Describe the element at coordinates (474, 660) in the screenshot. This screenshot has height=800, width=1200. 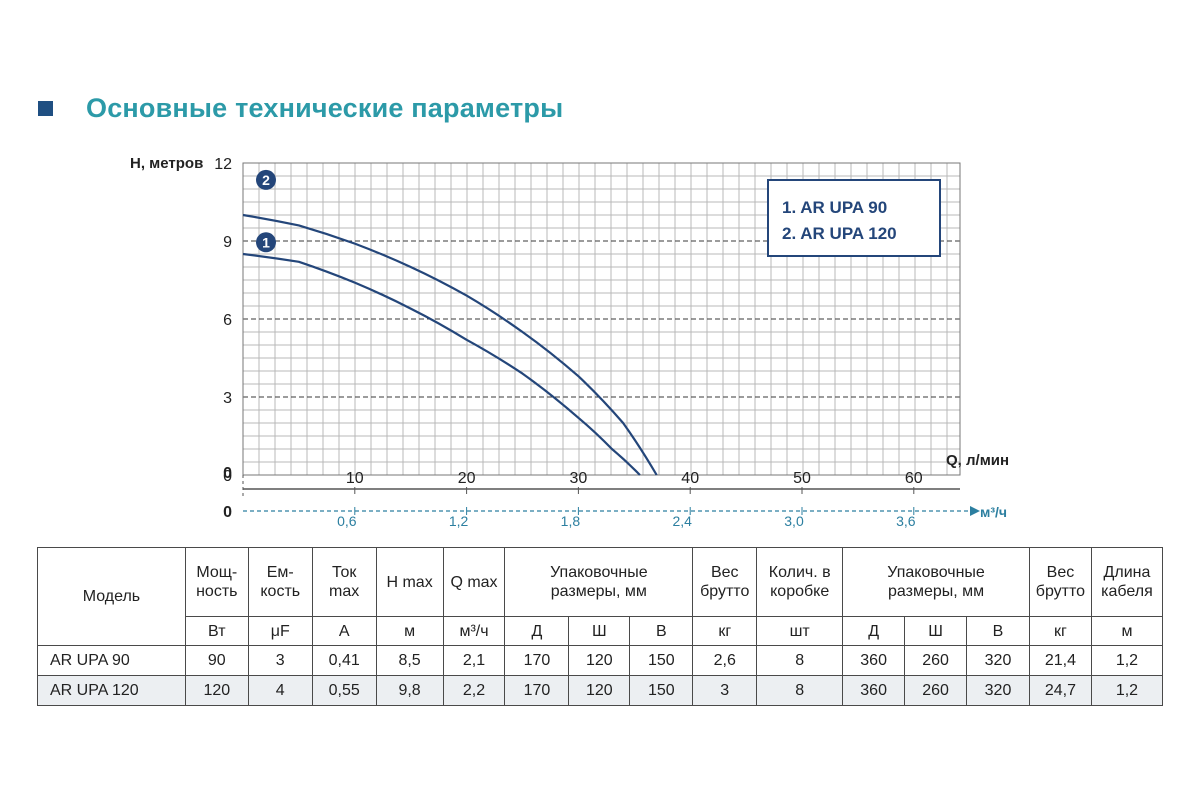
I see `value-cell: 2,1` at that location.